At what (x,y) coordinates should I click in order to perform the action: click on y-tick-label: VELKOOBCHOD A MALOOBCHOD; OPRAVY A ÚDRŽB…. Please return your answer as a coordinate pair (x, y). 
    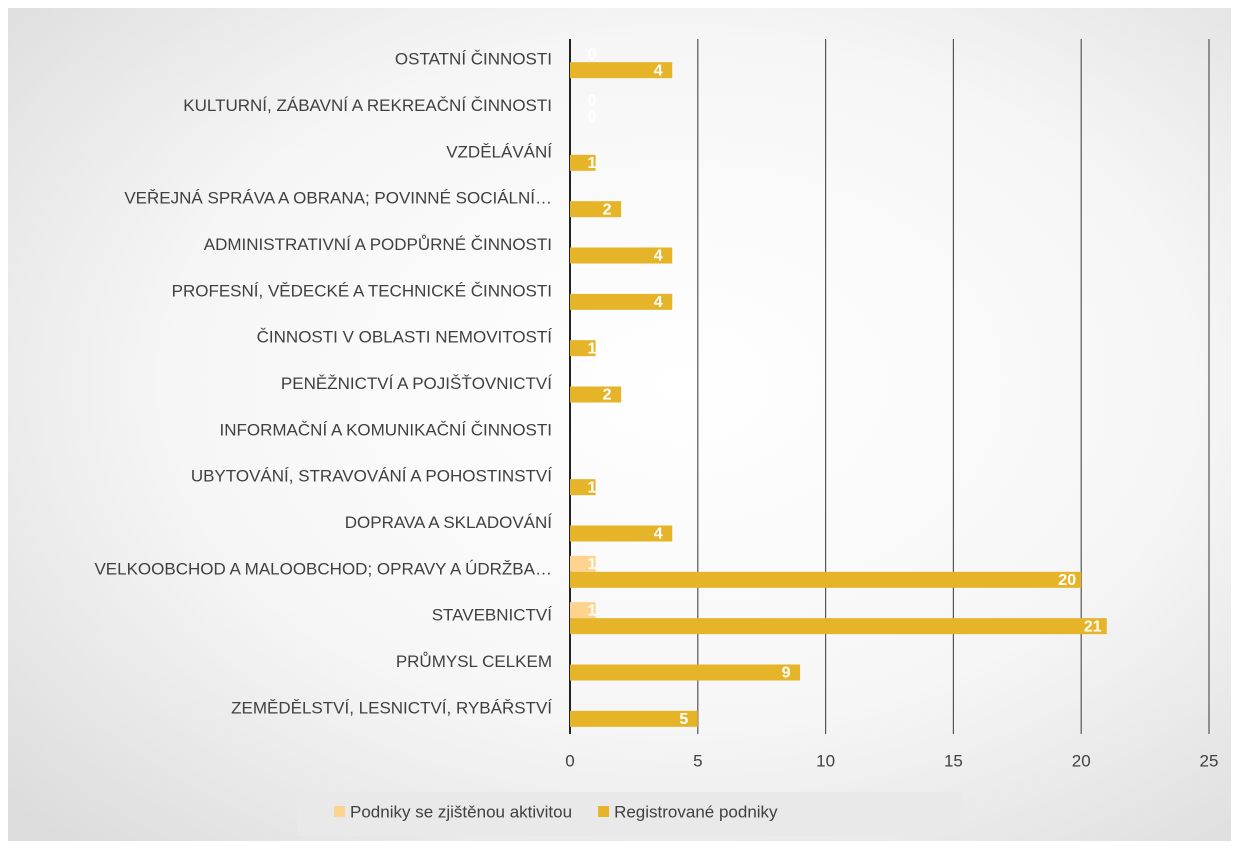
    Looking at the image, I should click on (323, 568).